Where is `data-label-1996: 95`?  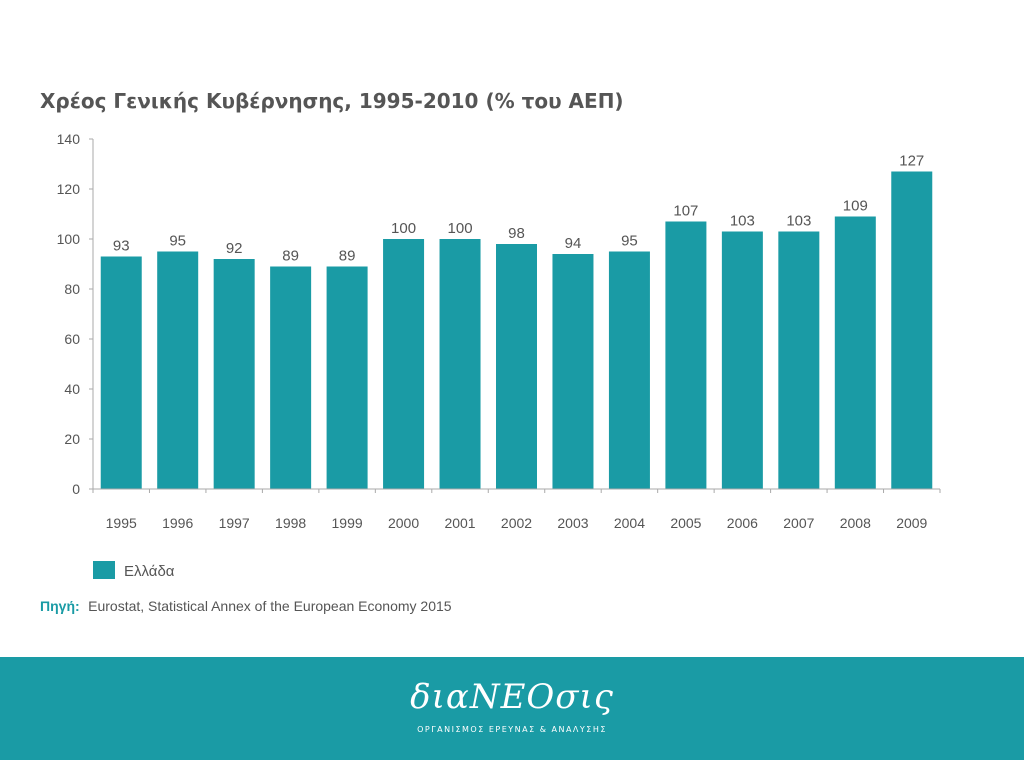
data-label-1996: 95 is located at coordinates (177, 241).